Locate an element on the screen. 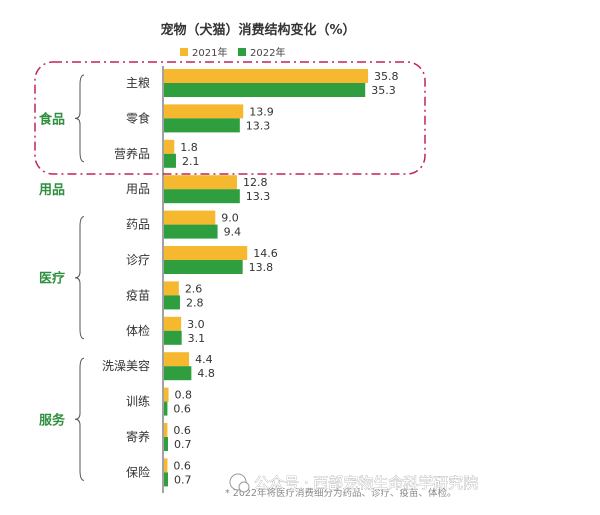  value-label-2021-寄养: 0.6 is located at coordinates (182, 430).